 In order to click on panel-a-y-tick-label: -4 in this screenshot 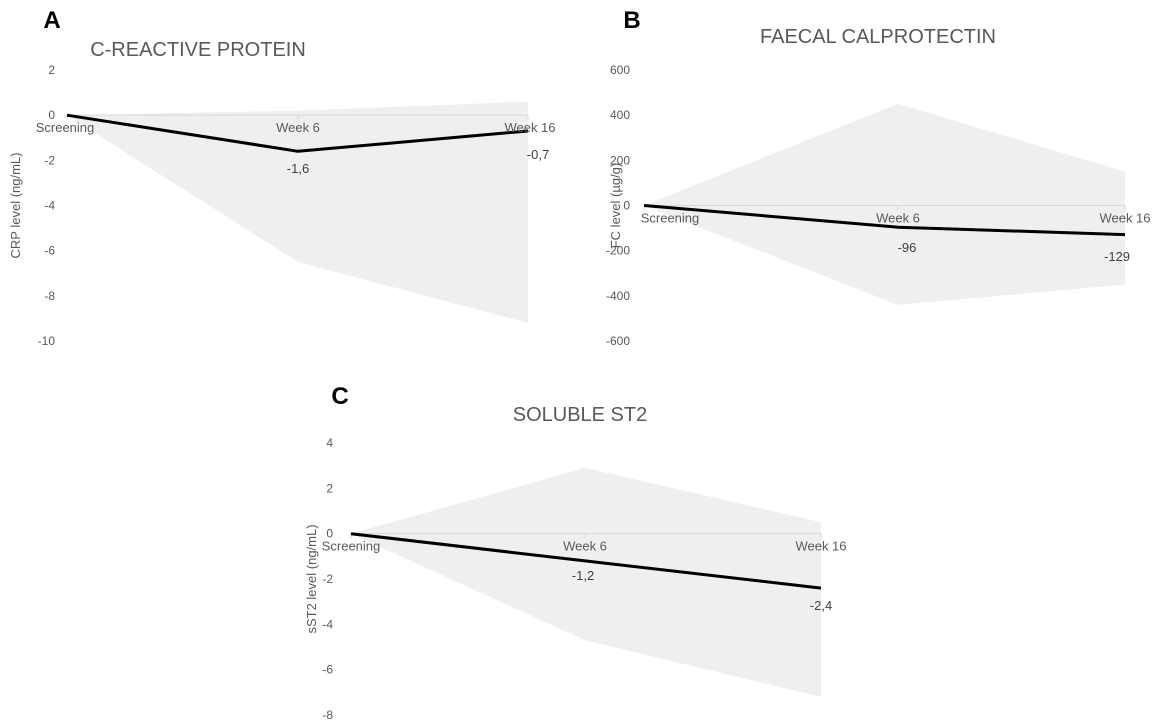, I will do `click(49, 206)`.